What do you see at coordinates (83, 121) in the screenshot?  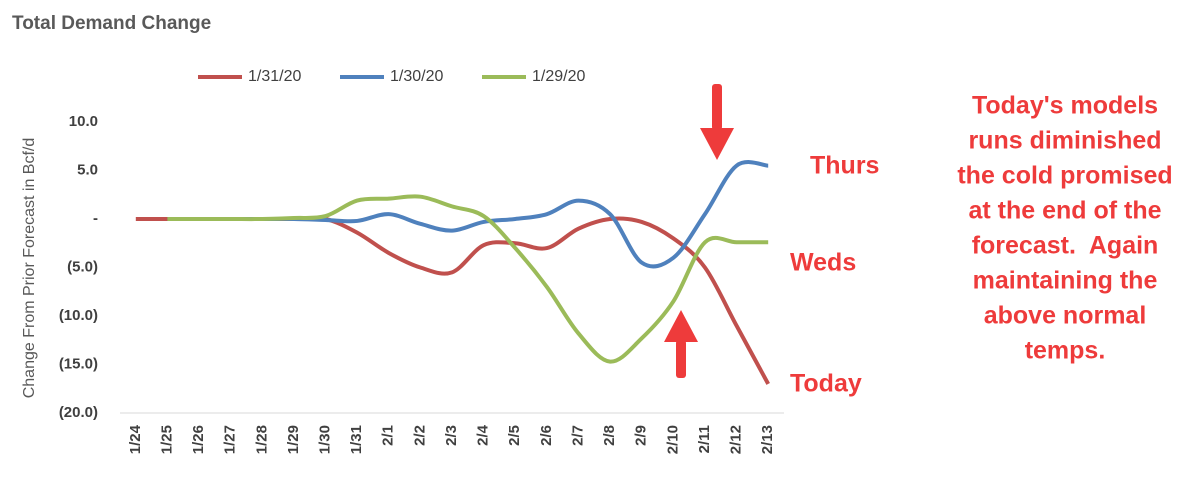 I see `y-tick-label: 10.0` at bounding box center [83, 121].